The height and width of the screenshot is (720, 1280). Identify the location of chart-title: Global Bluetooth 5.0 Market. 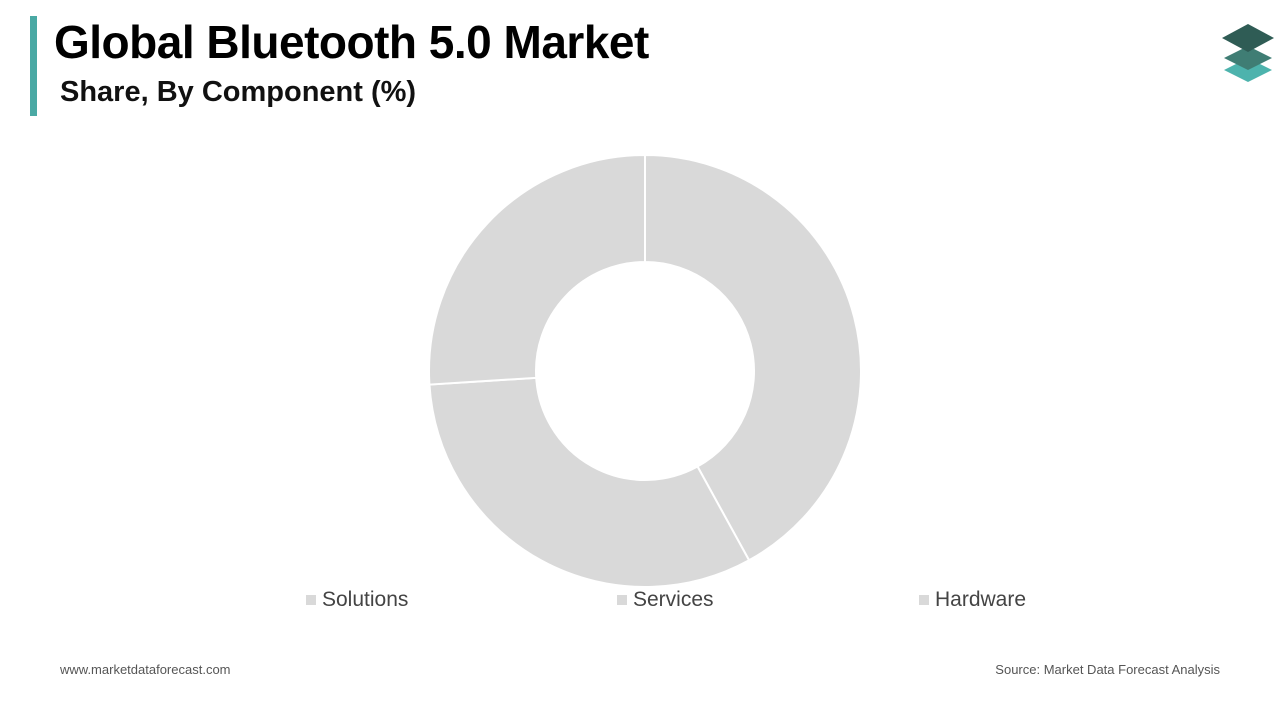
(351, 42).